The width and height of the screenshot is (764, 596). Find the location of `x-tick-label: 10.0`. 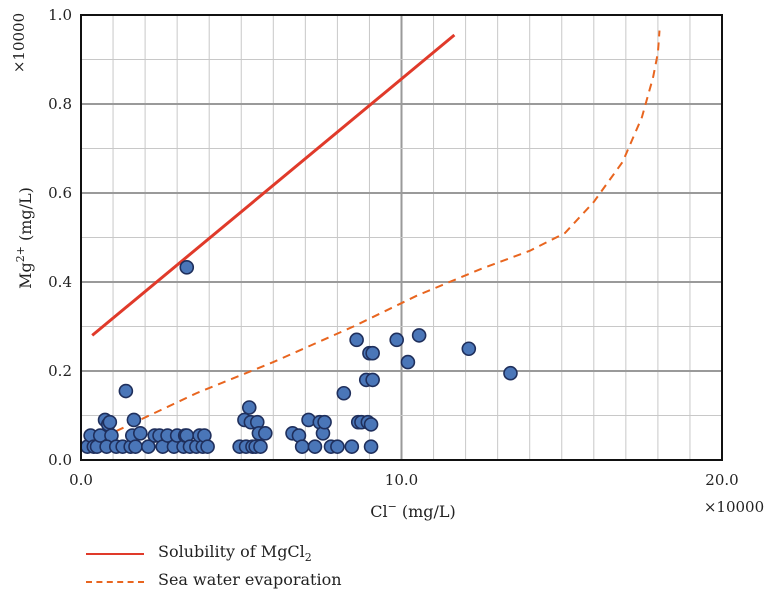

x-tick-label: 10.0 is located at coordinates (401, 480).